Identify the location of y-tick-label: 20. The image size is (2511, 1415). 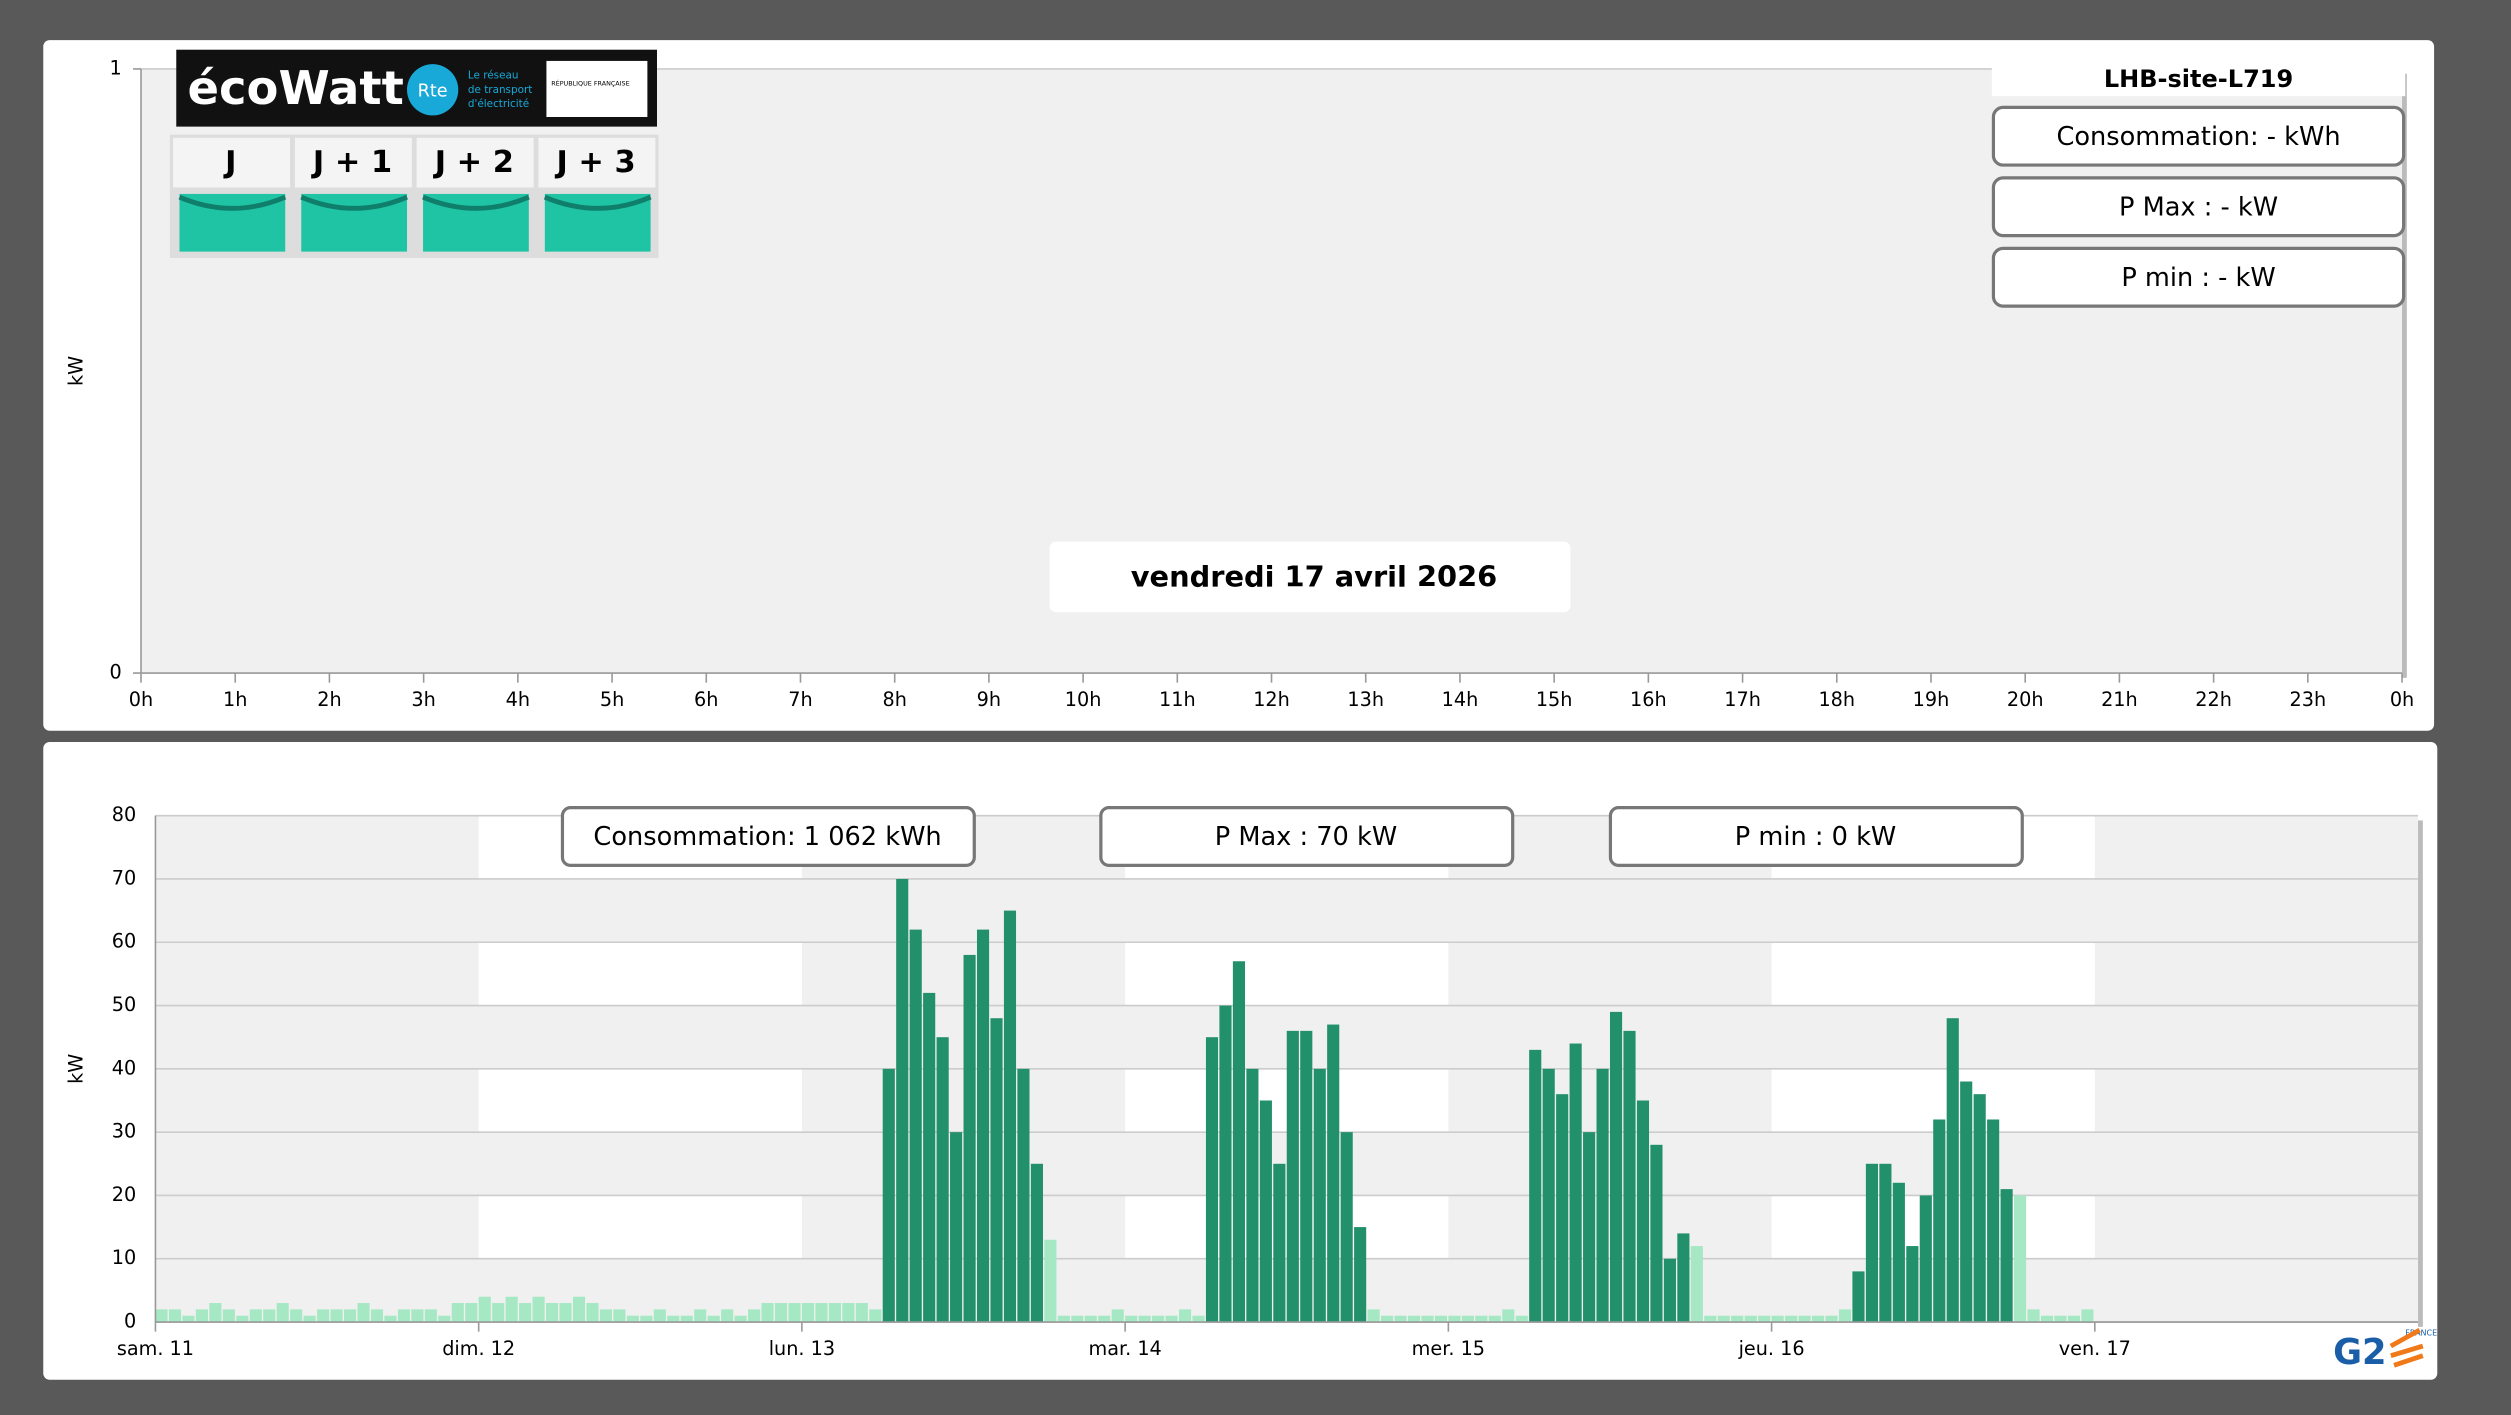
(124, 1194).